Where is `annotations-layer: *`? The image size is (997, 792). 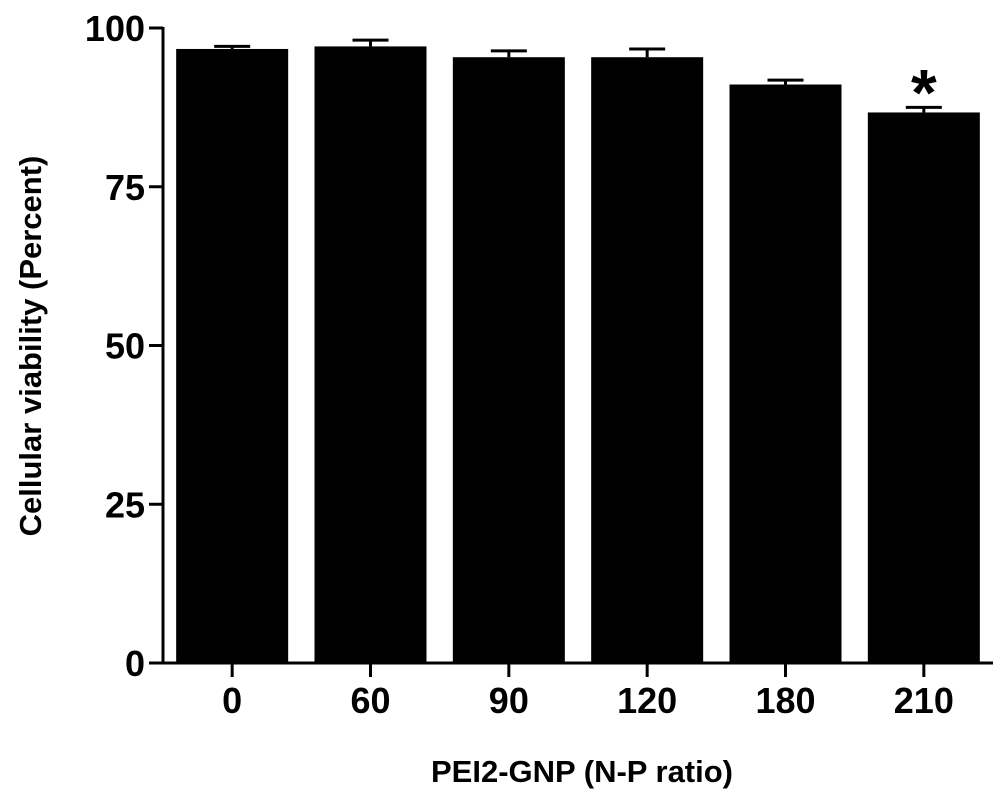 annotations-layer: * is located at coordinates (924, 92).